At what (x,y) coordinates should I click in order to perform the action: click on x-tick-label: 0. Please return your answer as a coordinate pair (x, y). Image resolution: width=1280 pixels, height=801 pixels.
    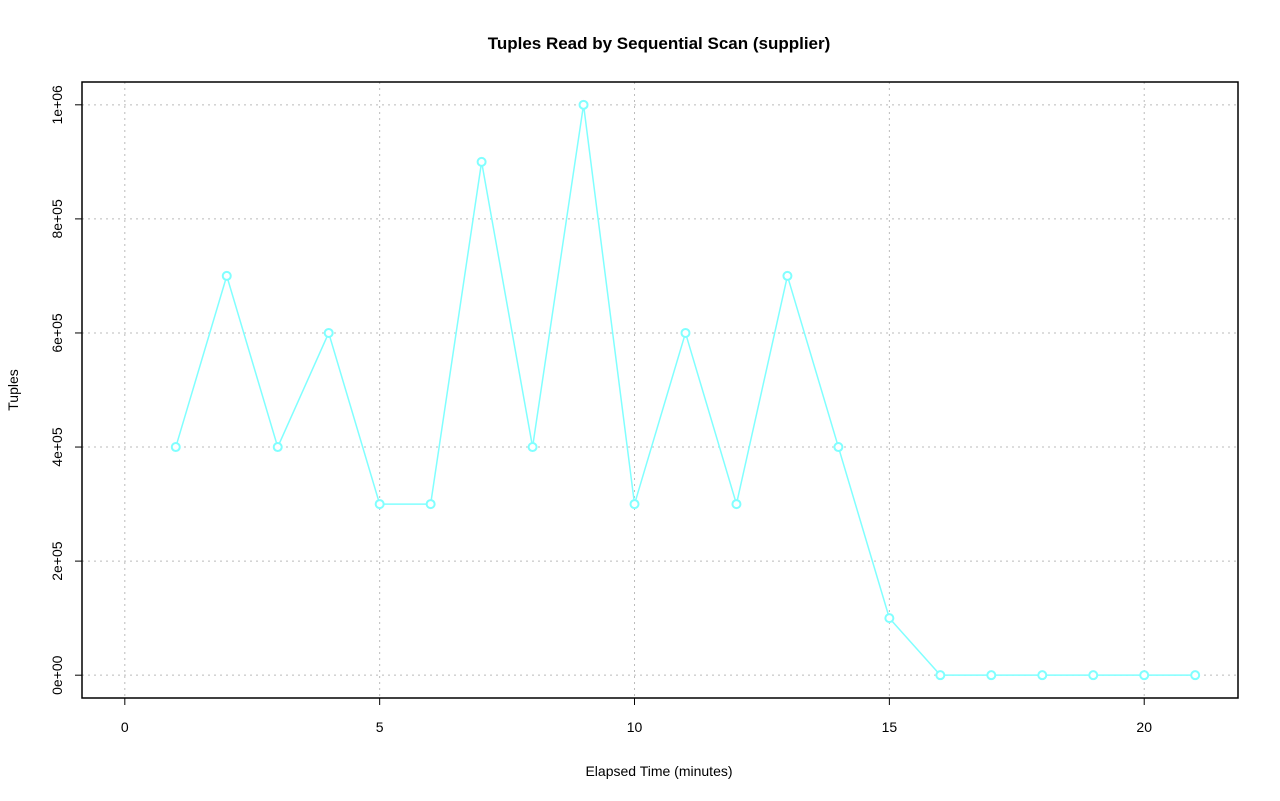
    Looking at the image, I should click on (125, 727).